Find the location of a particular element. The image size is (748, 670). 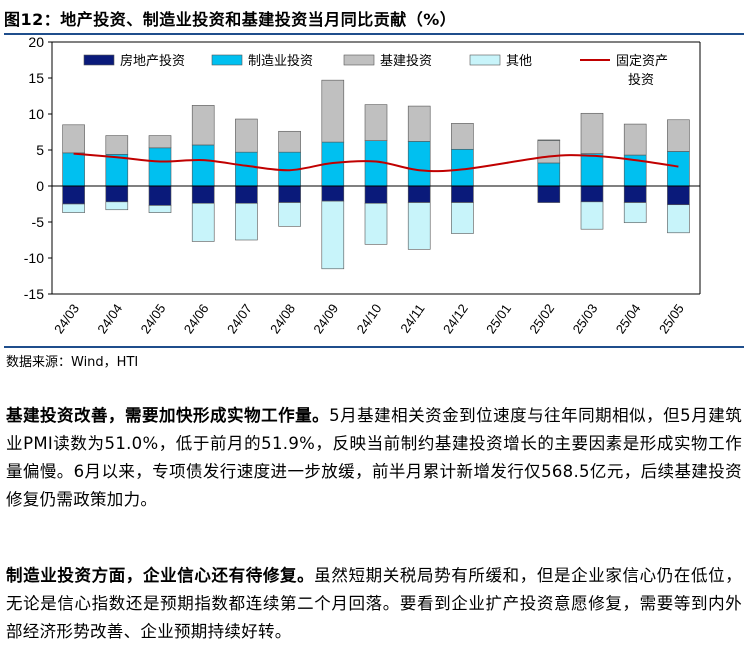

y-tick-label: 0 is located at coordinates (40, 186).